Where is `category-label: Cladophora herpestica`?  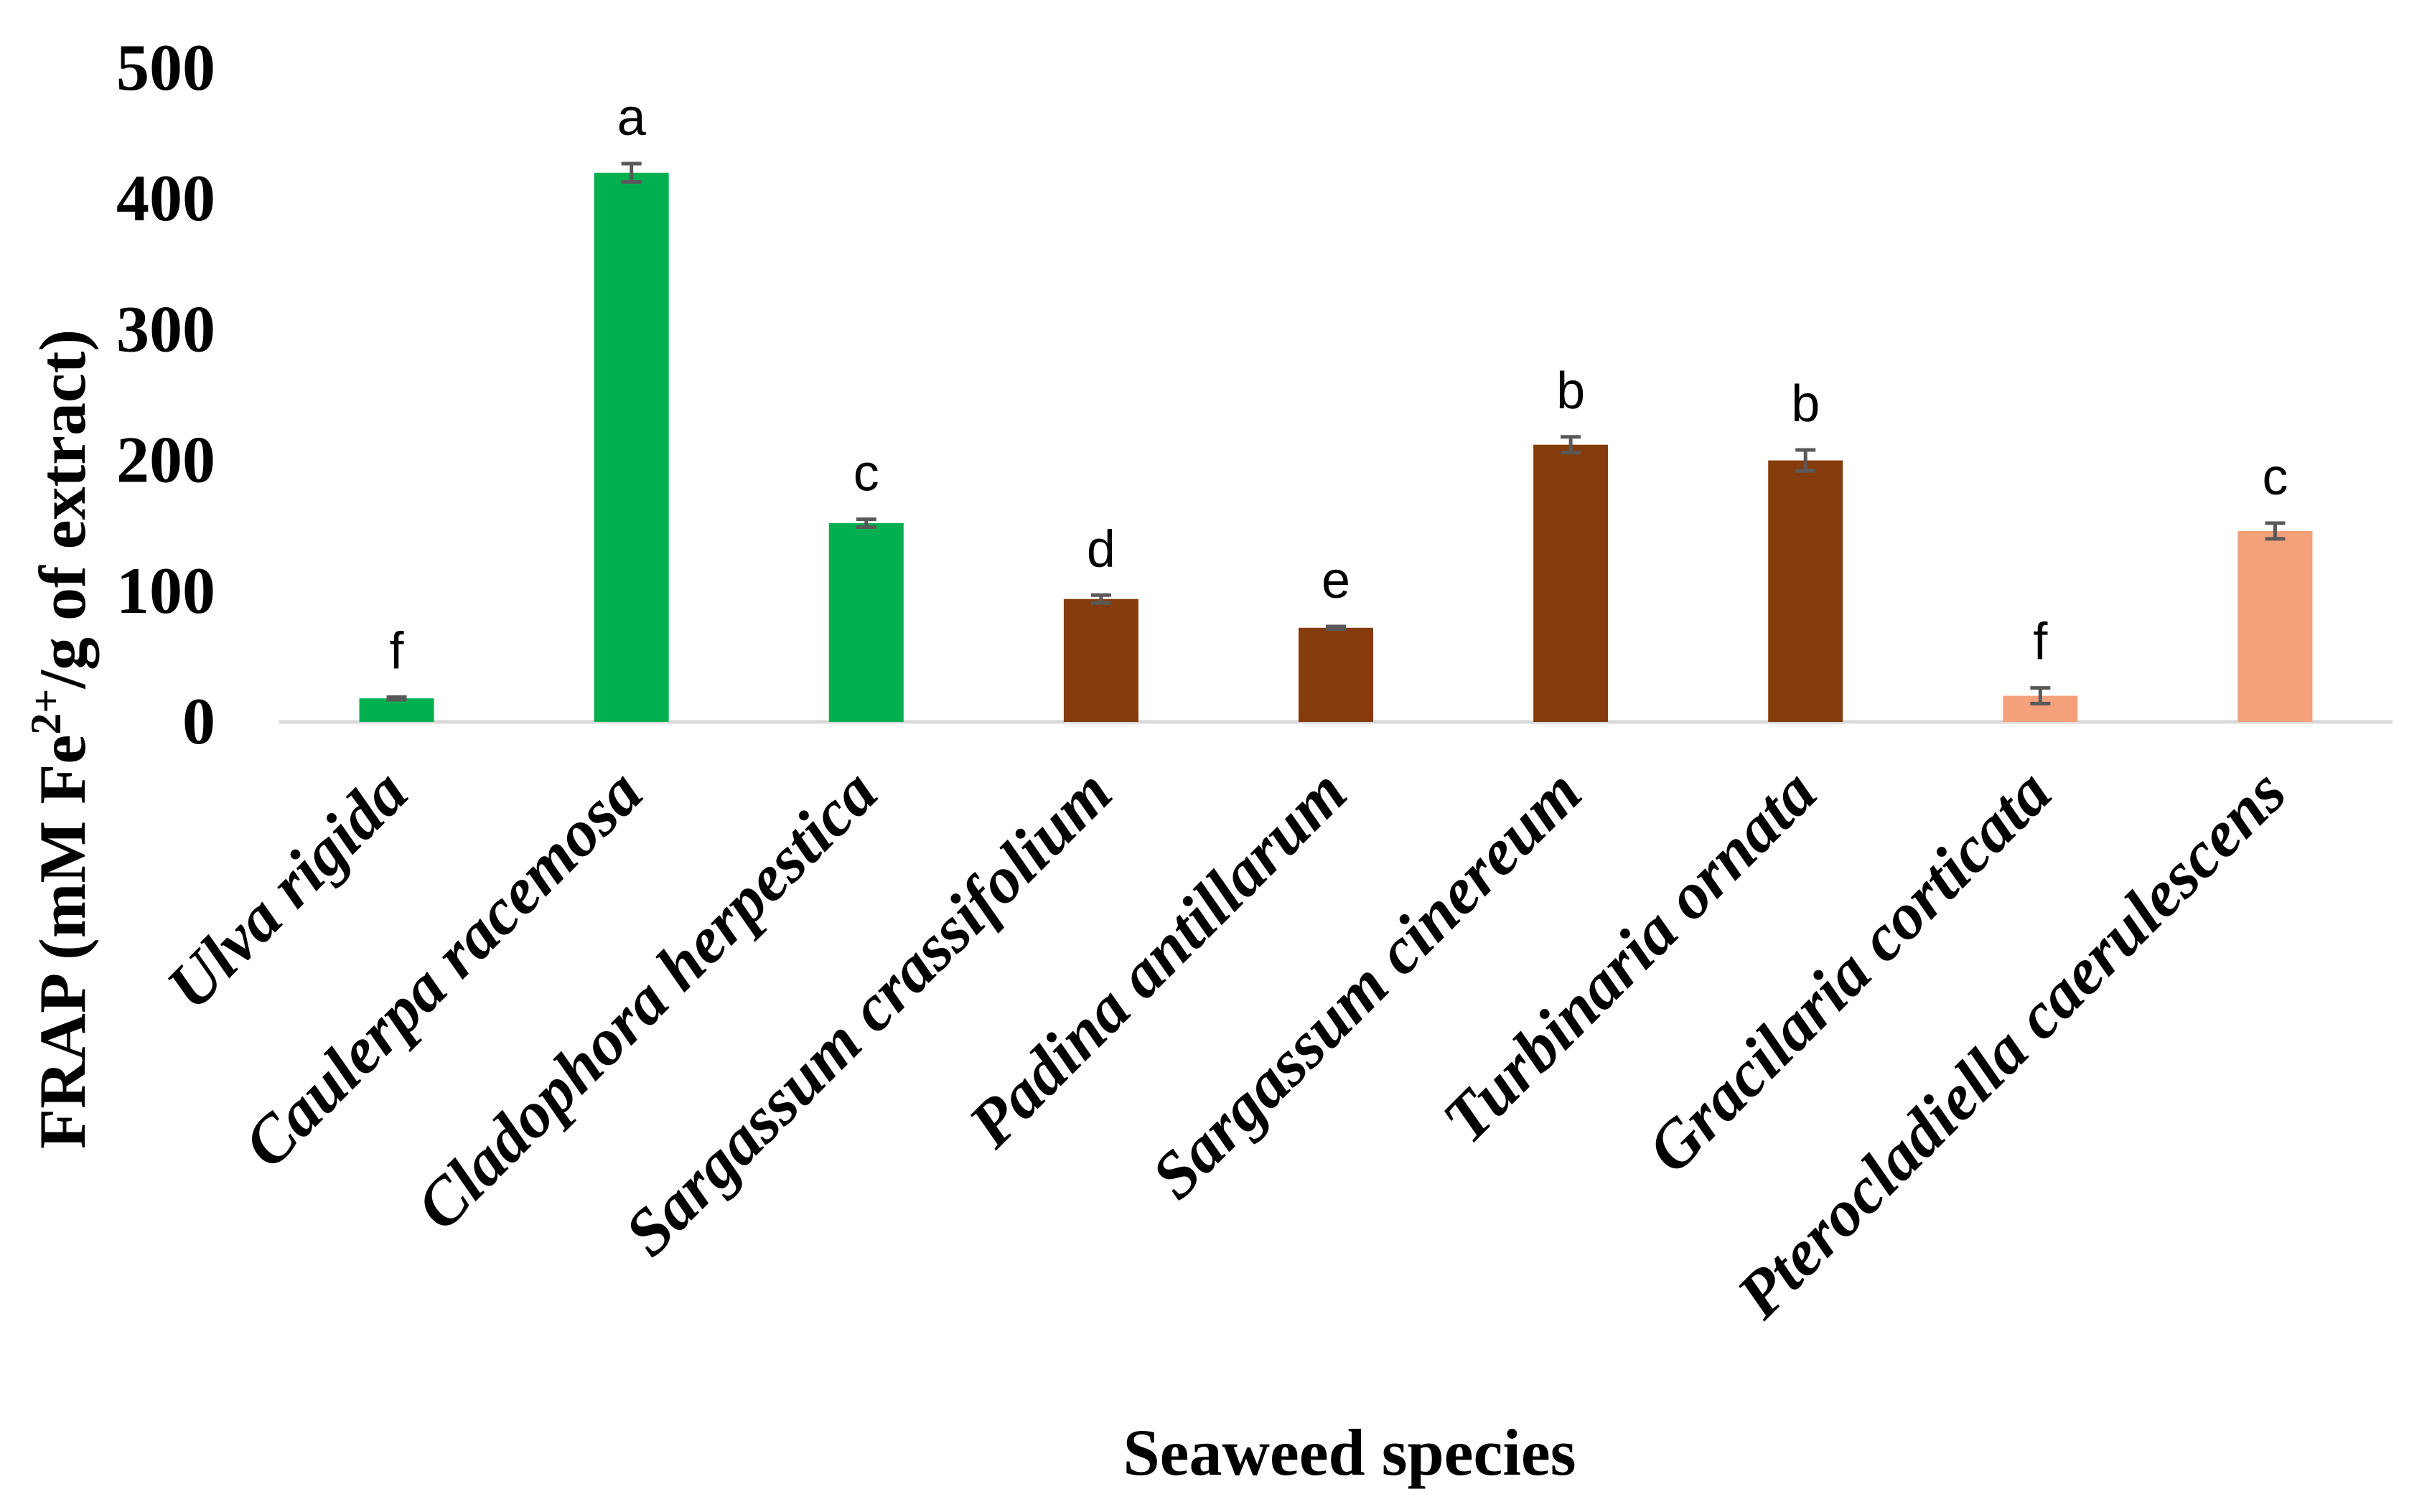
category-label: Cladophora herpestica is located at coordinates (646, 1000).